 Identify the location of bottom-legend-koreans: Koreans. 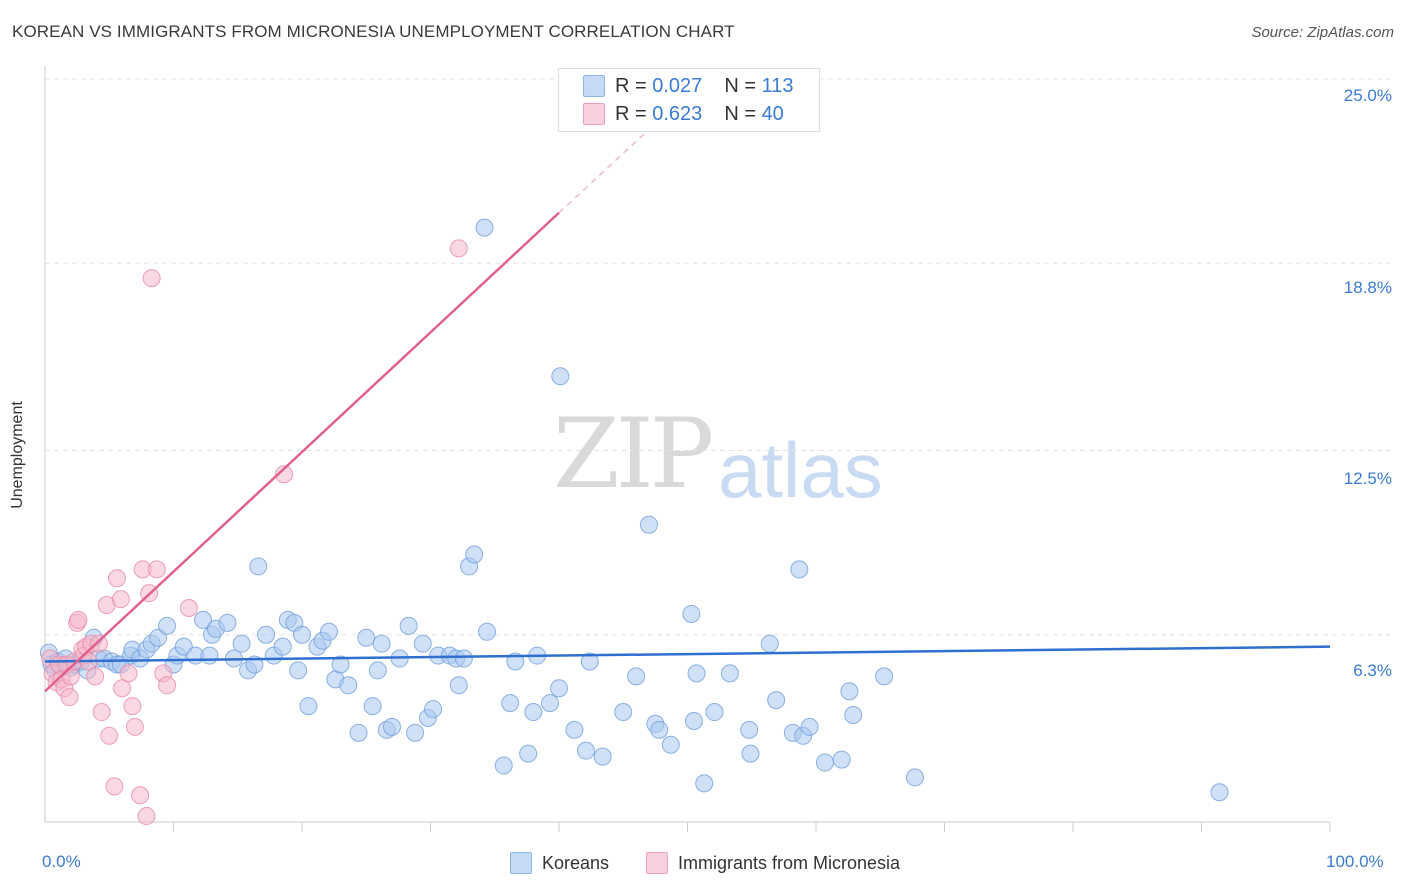
(559, 863).